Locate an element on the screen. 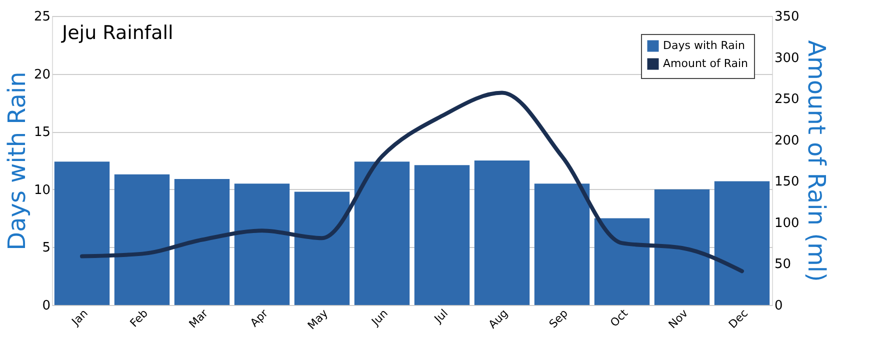  y-tick-label: 15 is located at coordinates (42, 132).